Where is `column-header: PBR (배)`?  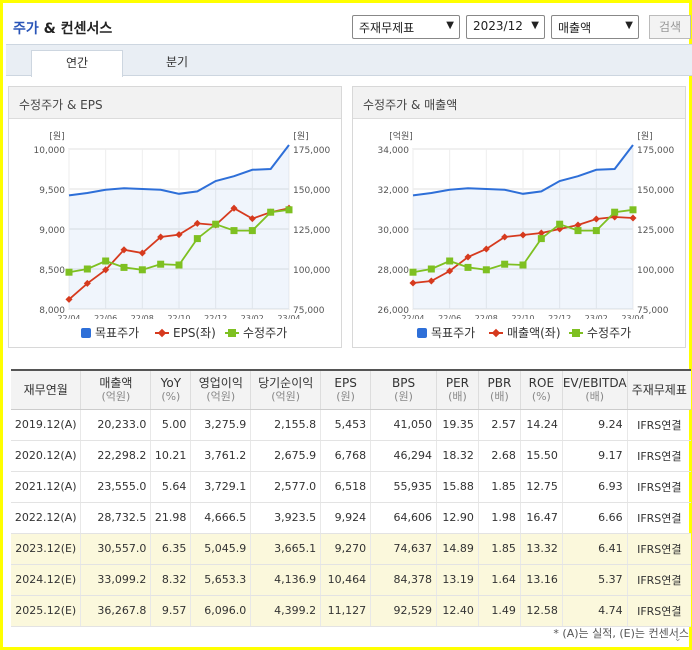 column-header: PBR (배) is located at coordinates (499, 389).